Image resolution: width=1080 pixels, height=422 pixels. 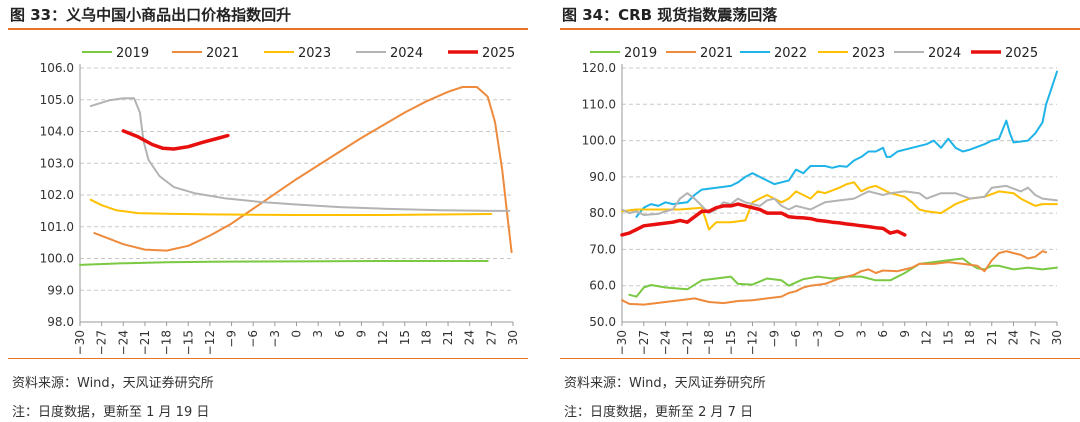 What do you see at coordinates (602, 322) in the screenshot?
I see `y-tick-label: 50.0` at bounding box center [602, 322].